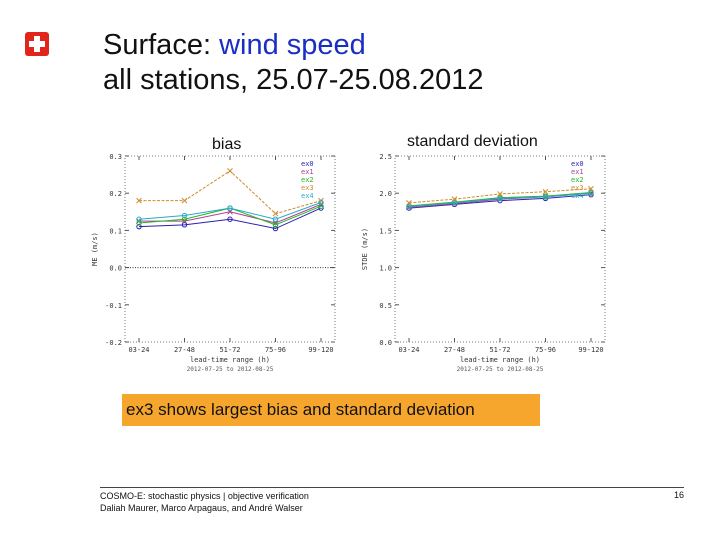 The image size is (720, 540). Describe the element at coordinates (385, 269) in the screenshot. I see `y-tick-label: 1.0` at that location.